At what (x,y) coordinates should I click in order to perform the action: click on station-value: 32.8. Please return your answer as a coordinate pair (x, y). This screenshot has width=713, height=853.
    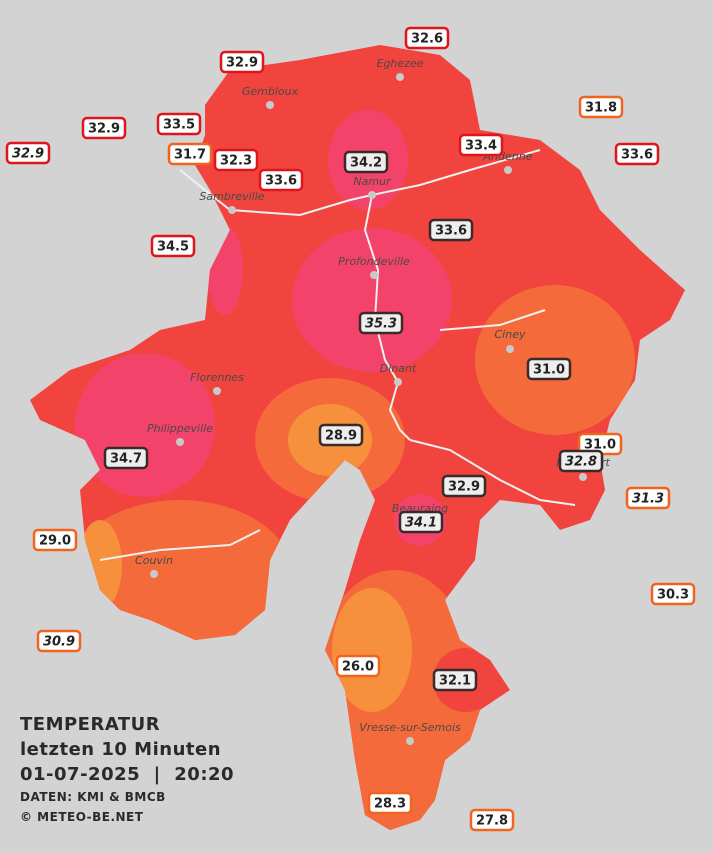
    Looking at the image, I should click on (581, 462).